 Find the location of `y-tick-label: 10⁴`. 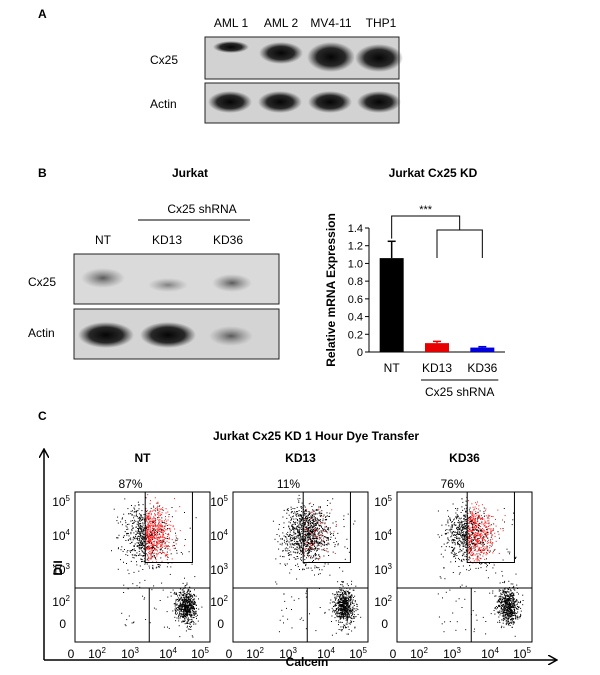

y-tick-label: 10⁴ is located at coordinates (61, 535).